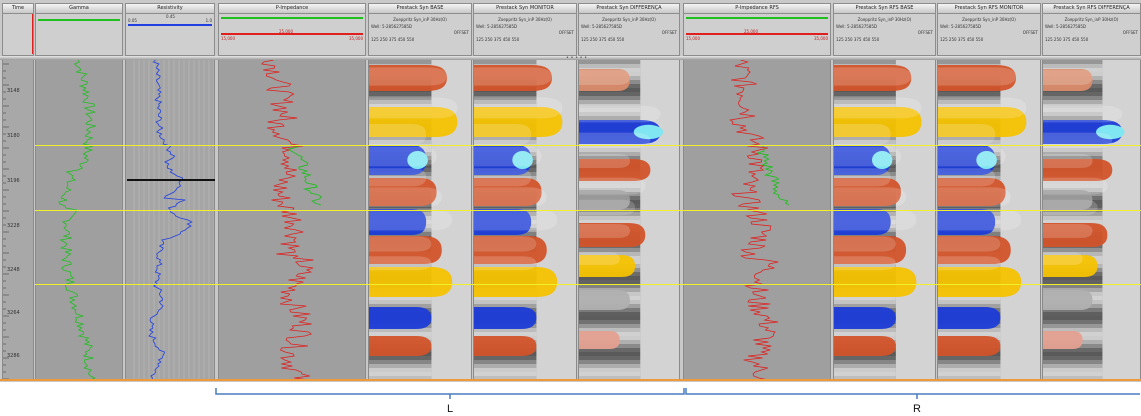 The height and width of the screenshot is (416, 1141). I want to click on gather-4-track, so click(884, 220).